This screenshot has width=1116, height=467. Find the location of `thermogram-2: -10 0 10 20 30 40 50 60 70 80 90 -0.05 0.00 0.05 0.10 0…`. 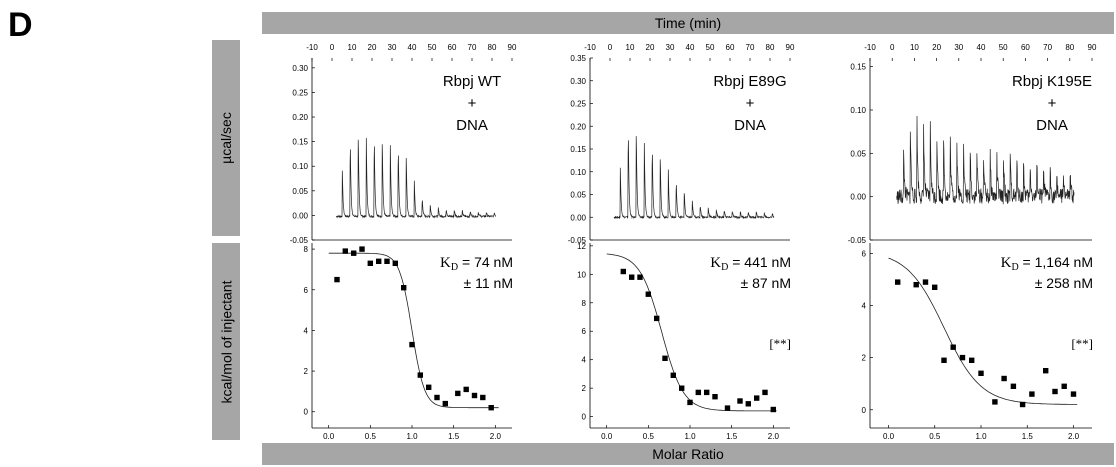

thermogram-2: -10 0 10 20 30 40 50 60 70 80 90 -0.05 0.00 0.05 0.10 0… is located at coordinates (681, 144).